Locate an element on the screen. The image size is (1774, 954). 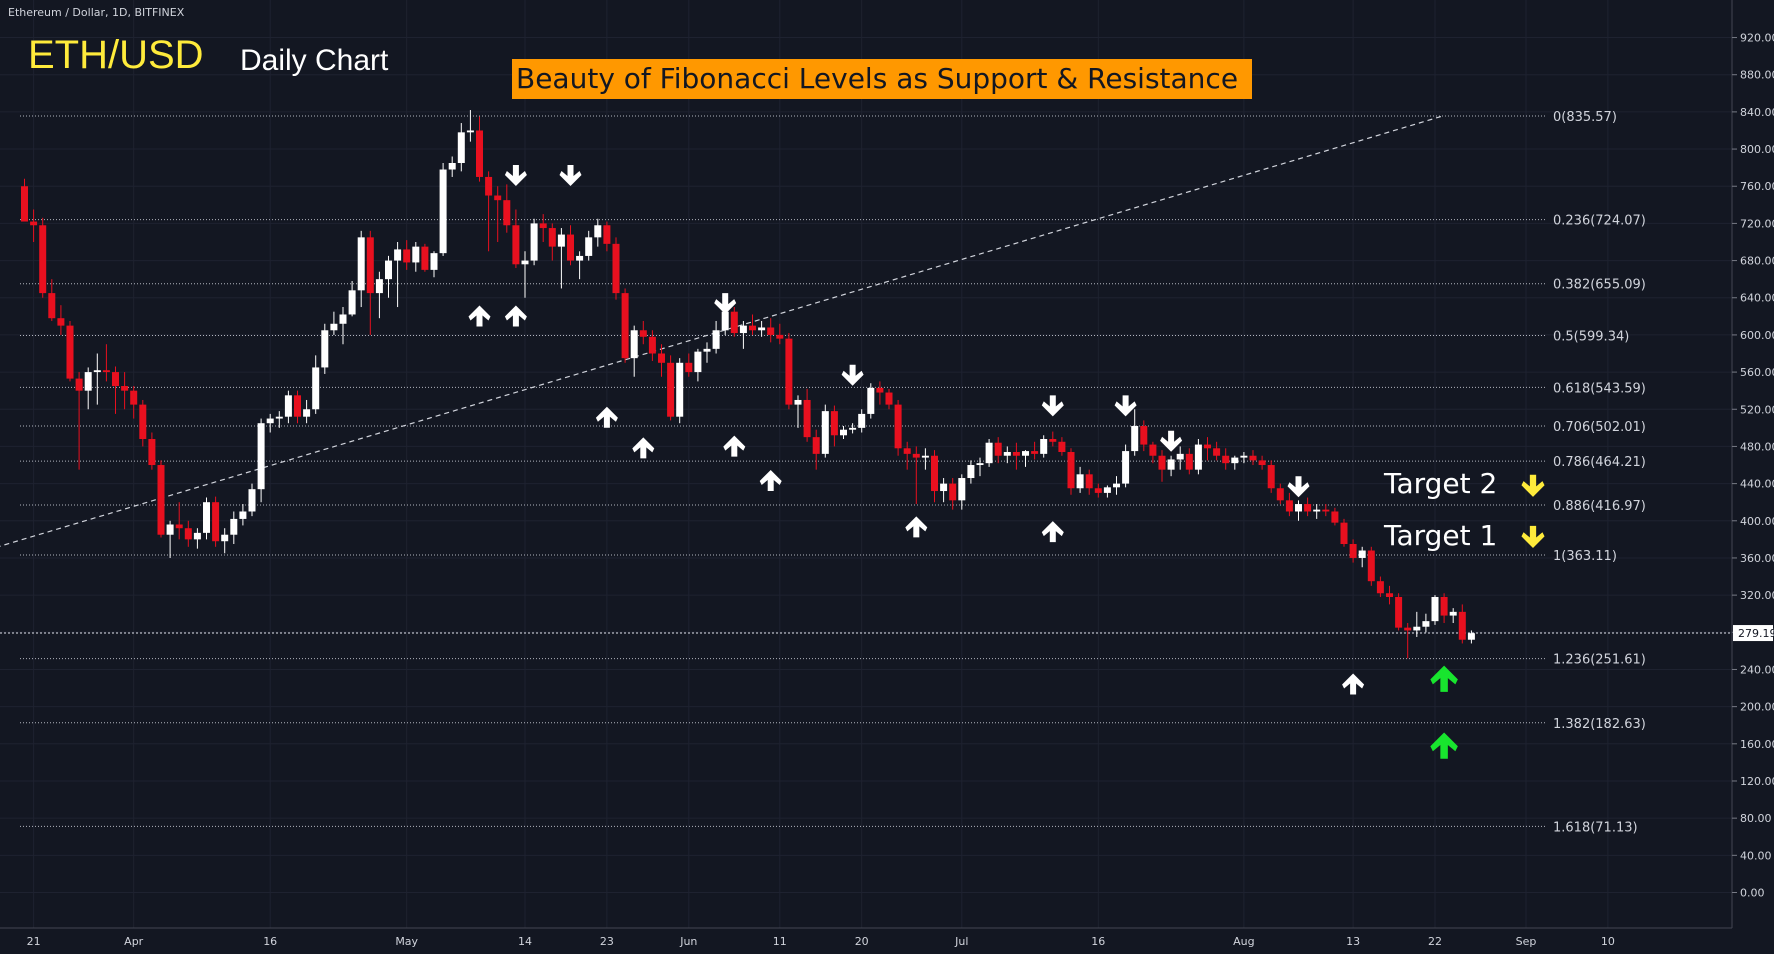
price-tick-label: 120.00 is located at coordinates (1757, 781).